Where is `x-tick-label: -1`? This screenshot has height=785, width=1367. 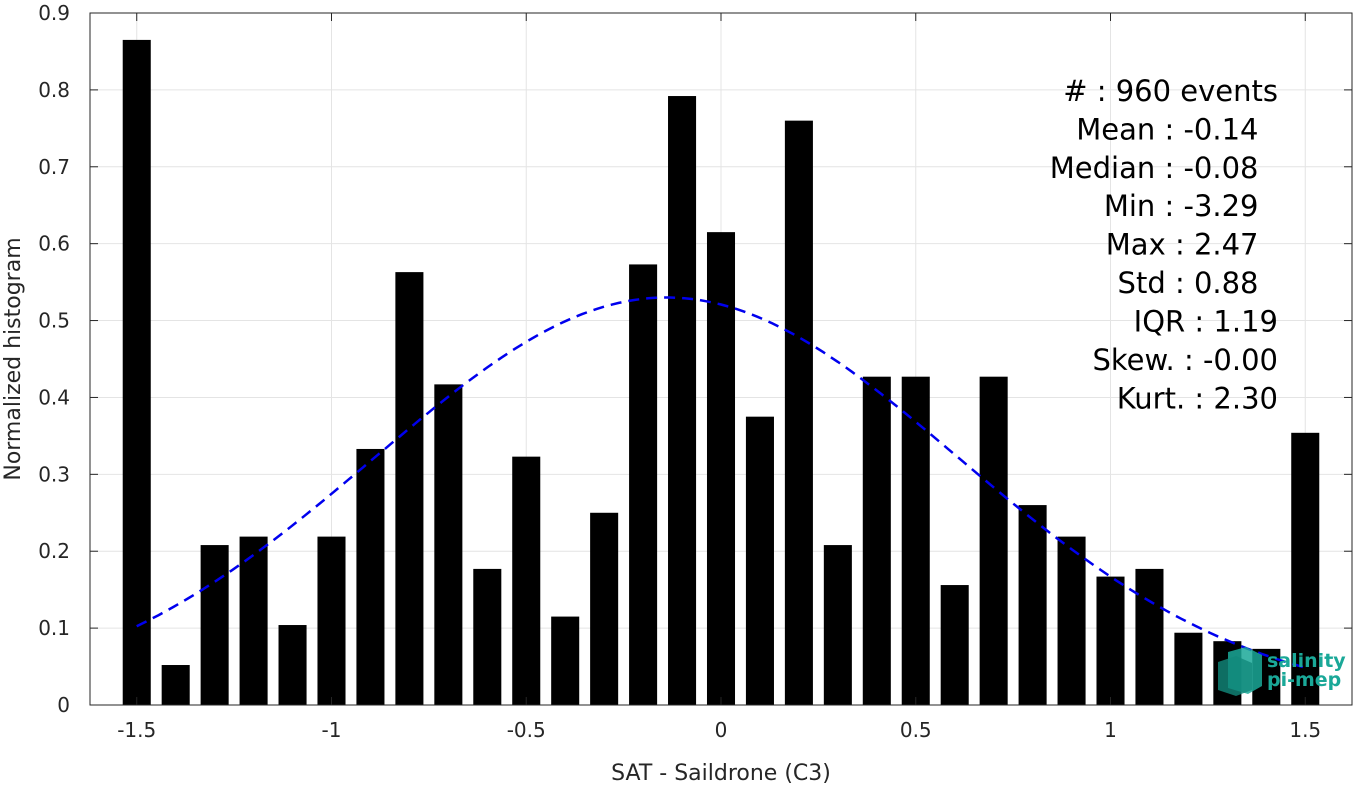
x-tick-label: -1 is located at coordinates (332, 730).